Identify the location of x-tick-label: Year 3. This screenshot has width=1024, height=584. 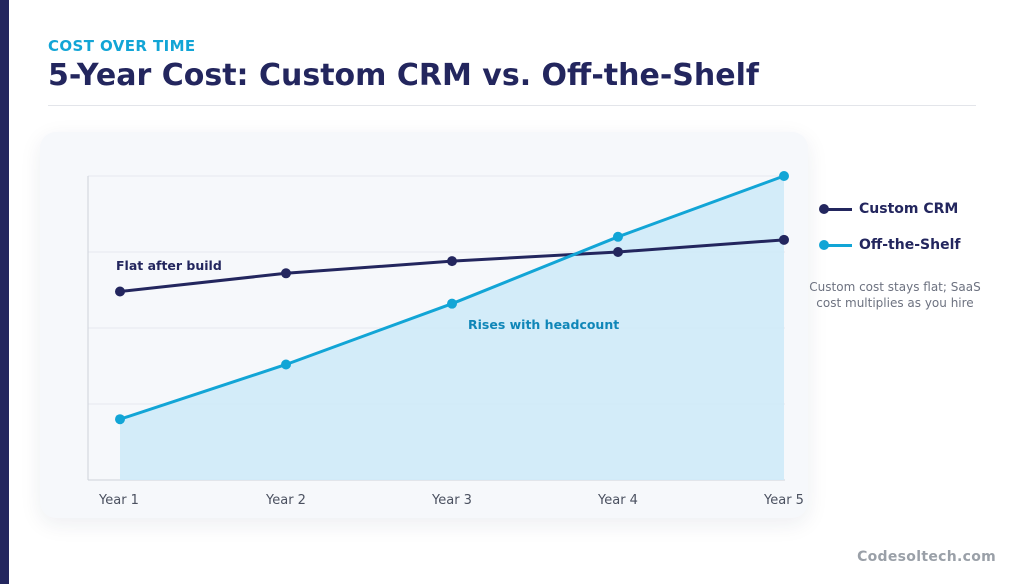
(451, 500).